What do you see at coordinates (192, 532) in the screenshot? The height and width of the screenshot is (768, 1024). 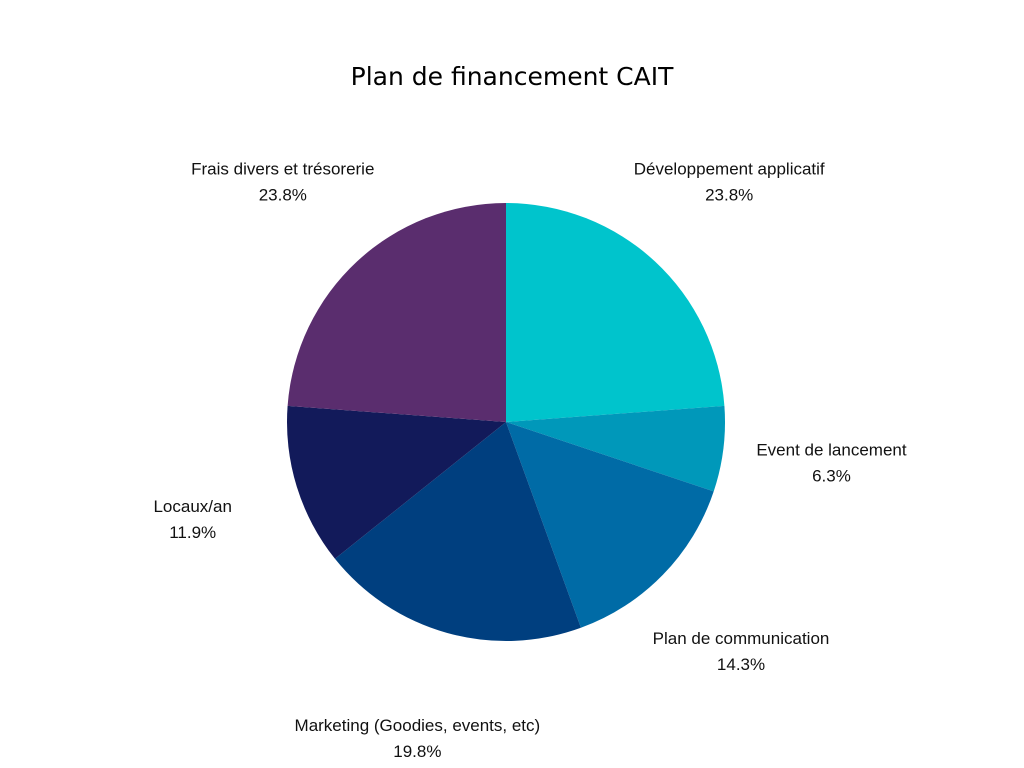 I see `slice-value-locaux-an: 11.9%` at bounding box center [192, 532].